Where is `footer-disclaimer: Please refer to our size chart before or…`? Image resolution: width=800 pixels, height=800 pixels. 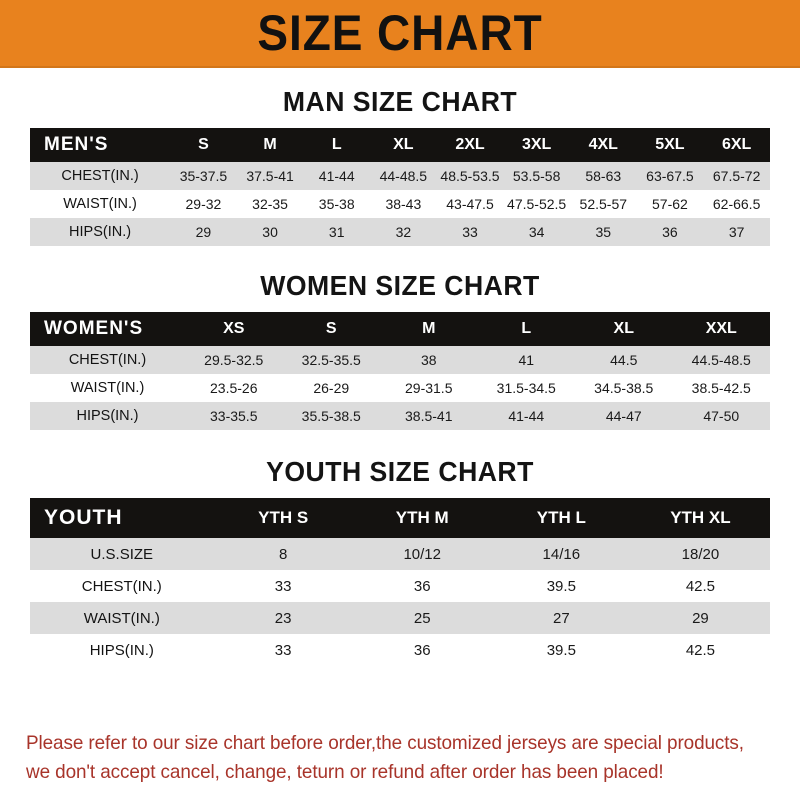
footer-disclaimer: Please refer to our size chart before or… is located at coordinates (400, 757).